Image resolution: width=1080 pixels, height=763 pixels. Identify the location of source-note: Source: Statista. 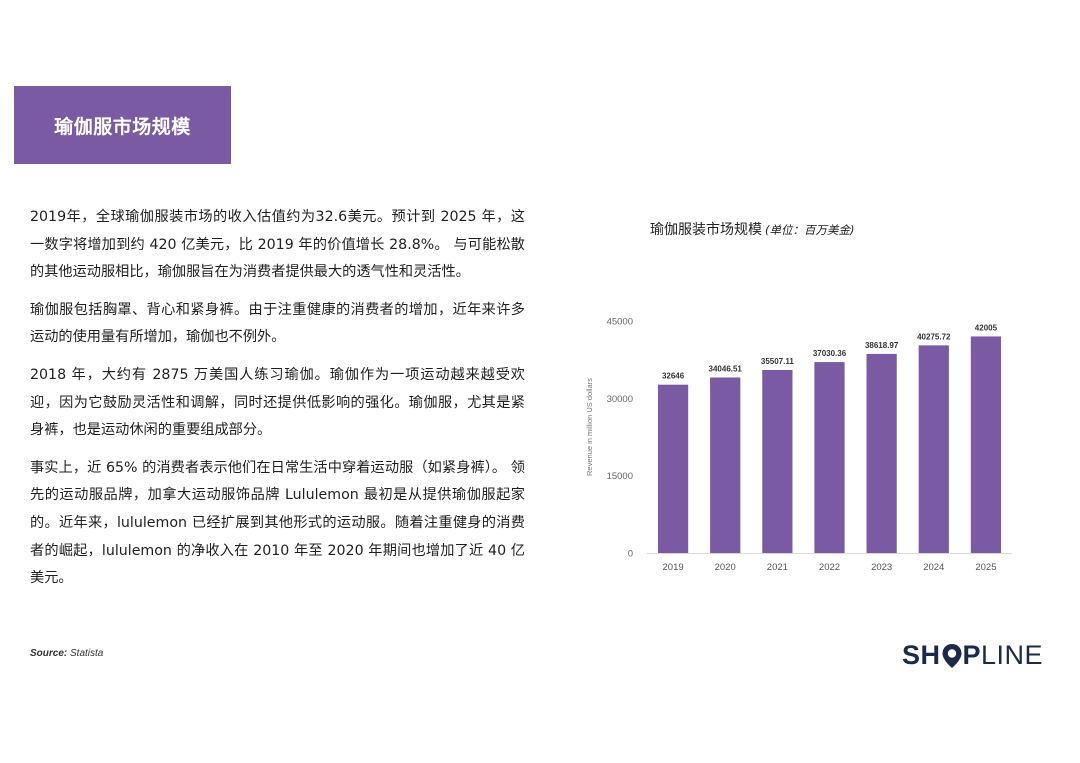
(66, 653).